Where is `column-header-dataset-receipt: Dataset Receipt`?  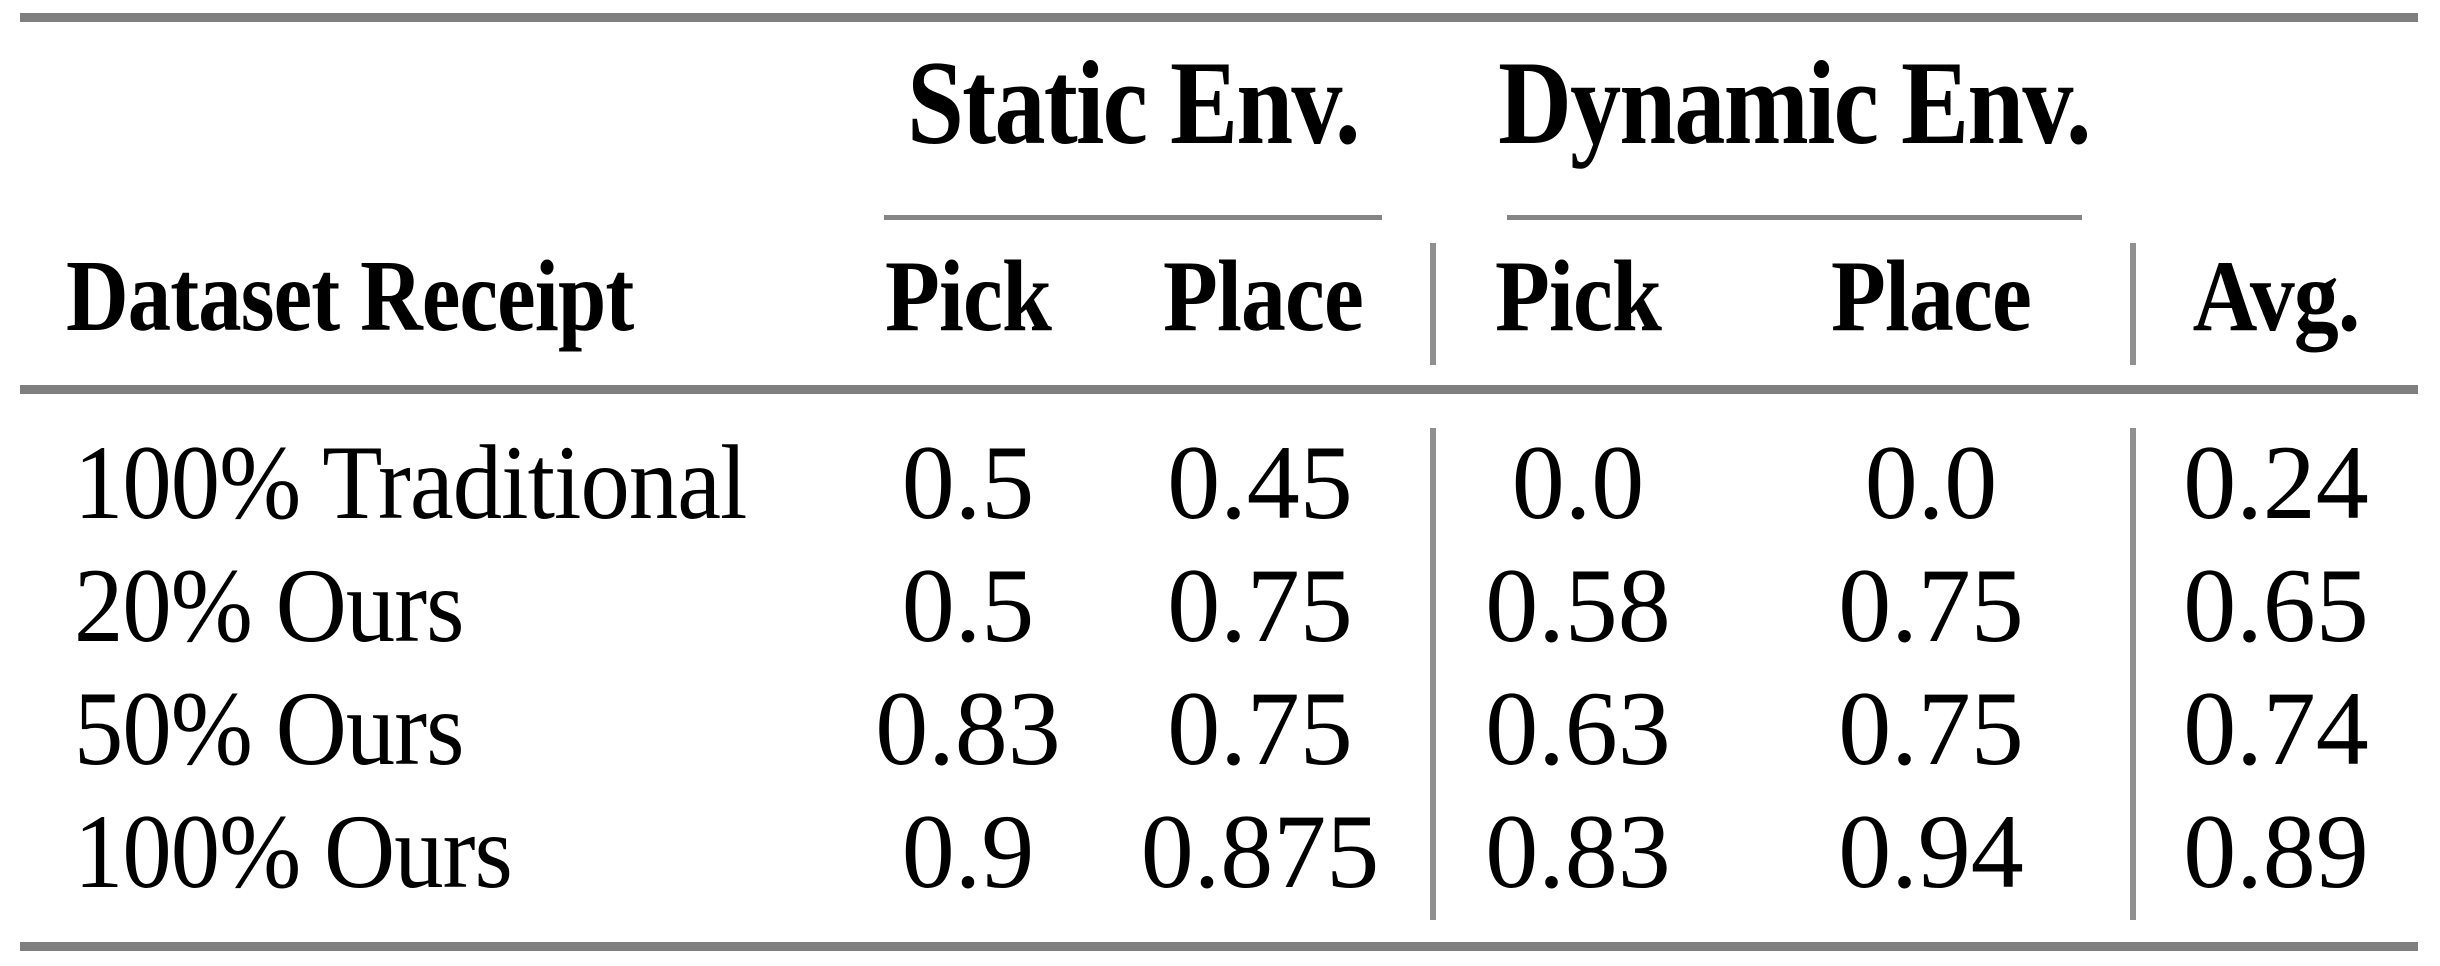 column-header-dataset-receipt: Dataset Receipt is located at coordinates (350, 296).